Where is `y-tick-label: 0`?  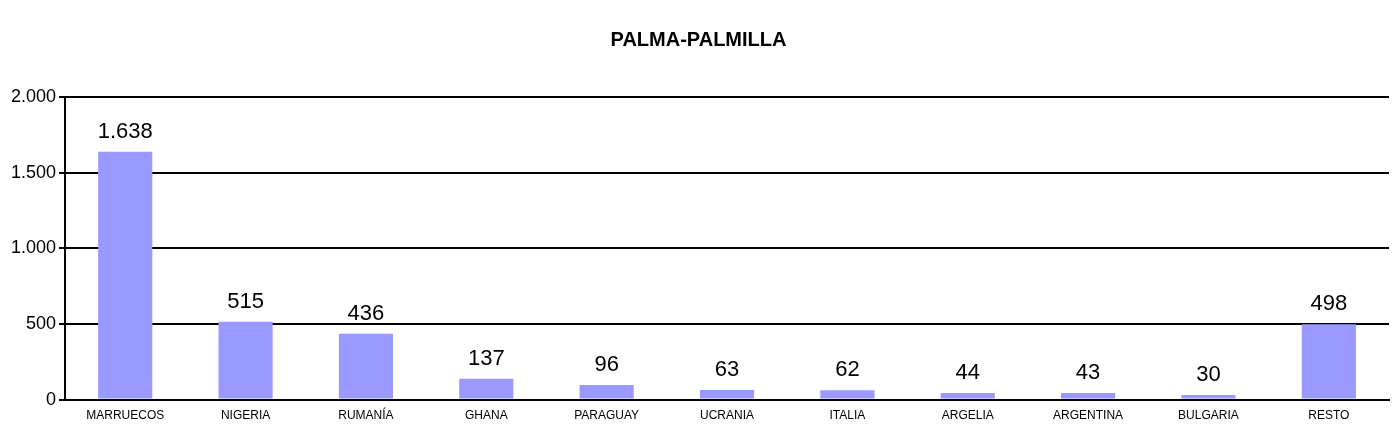
y-tick-label: 0 is located at coordinates (51, 398).